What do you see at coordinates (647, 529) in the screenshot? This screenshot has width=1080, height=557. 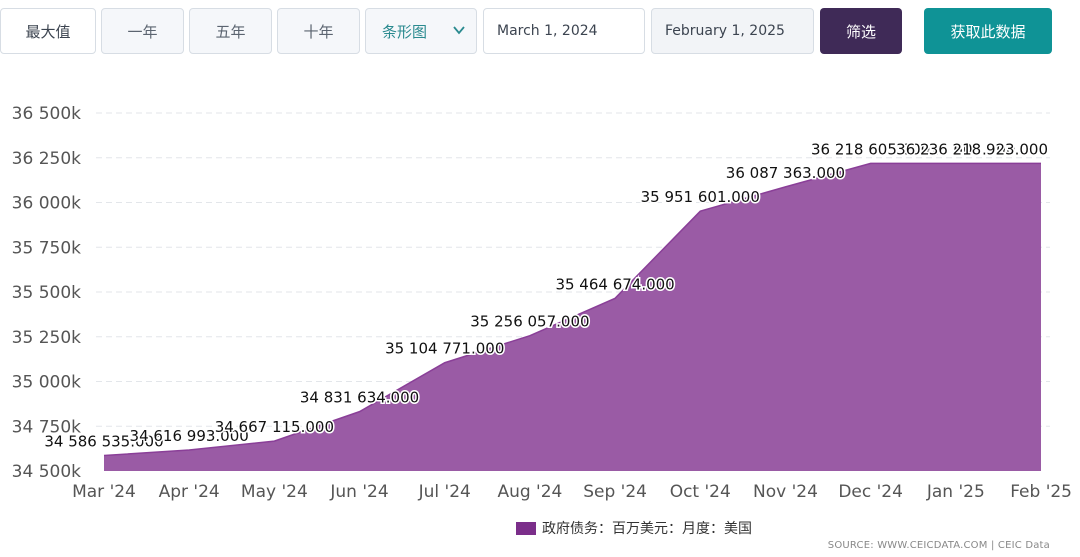 I see `legend-label: 政府债务：百万美元：月度：美国` at bounding box center [647, 529].